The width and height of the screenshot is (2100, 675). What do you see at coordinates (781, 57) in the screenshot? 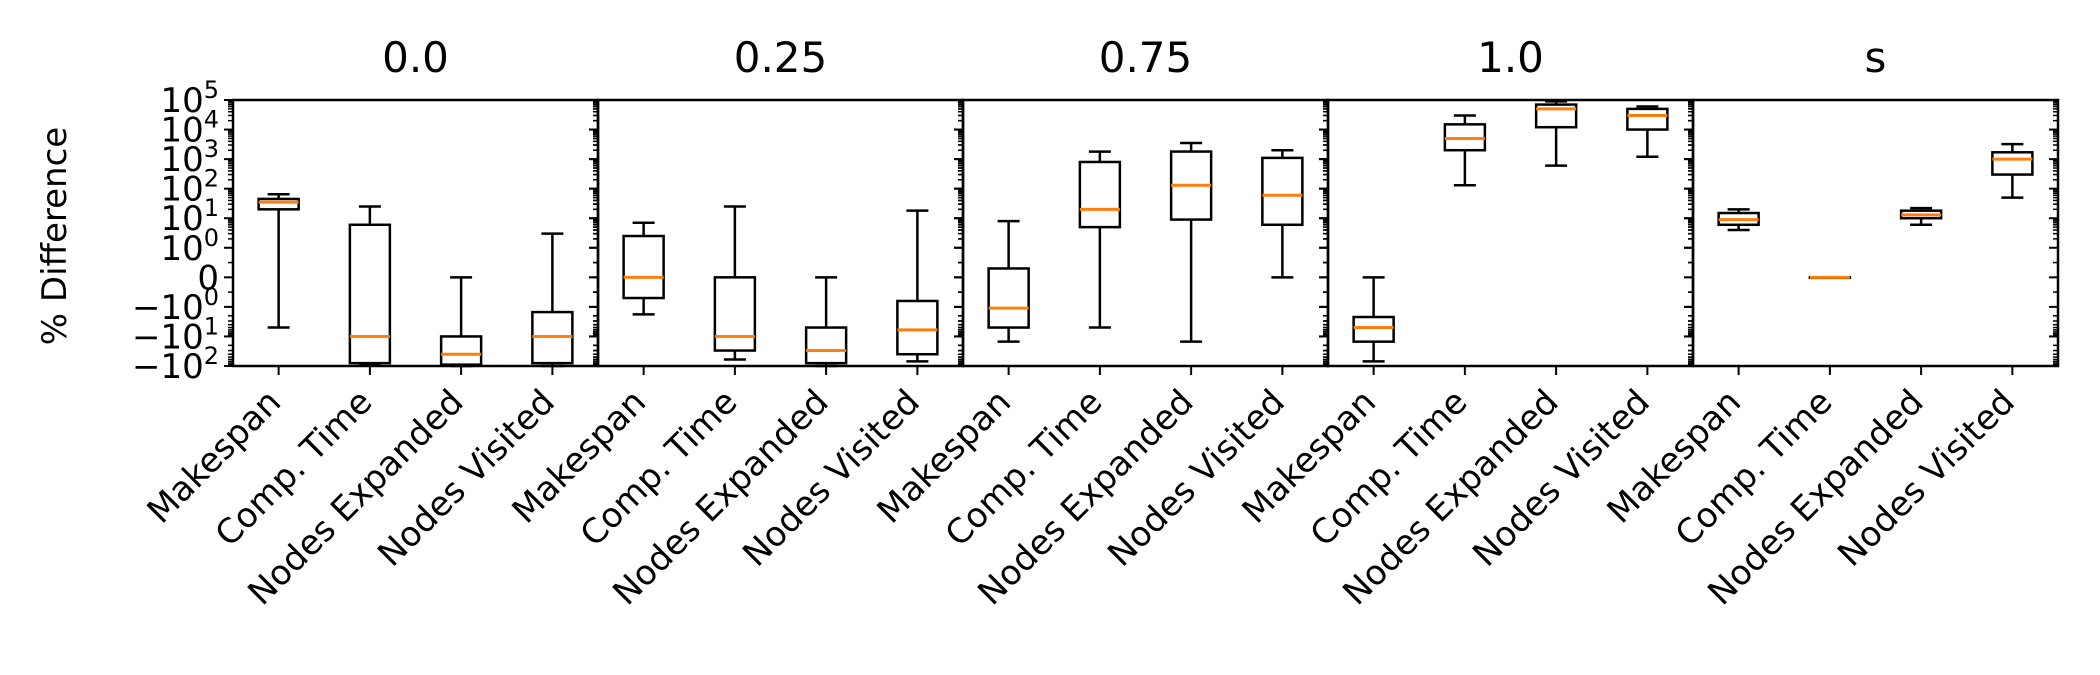
I see `panel-title: 0.25` at bounding box center [781, 57].